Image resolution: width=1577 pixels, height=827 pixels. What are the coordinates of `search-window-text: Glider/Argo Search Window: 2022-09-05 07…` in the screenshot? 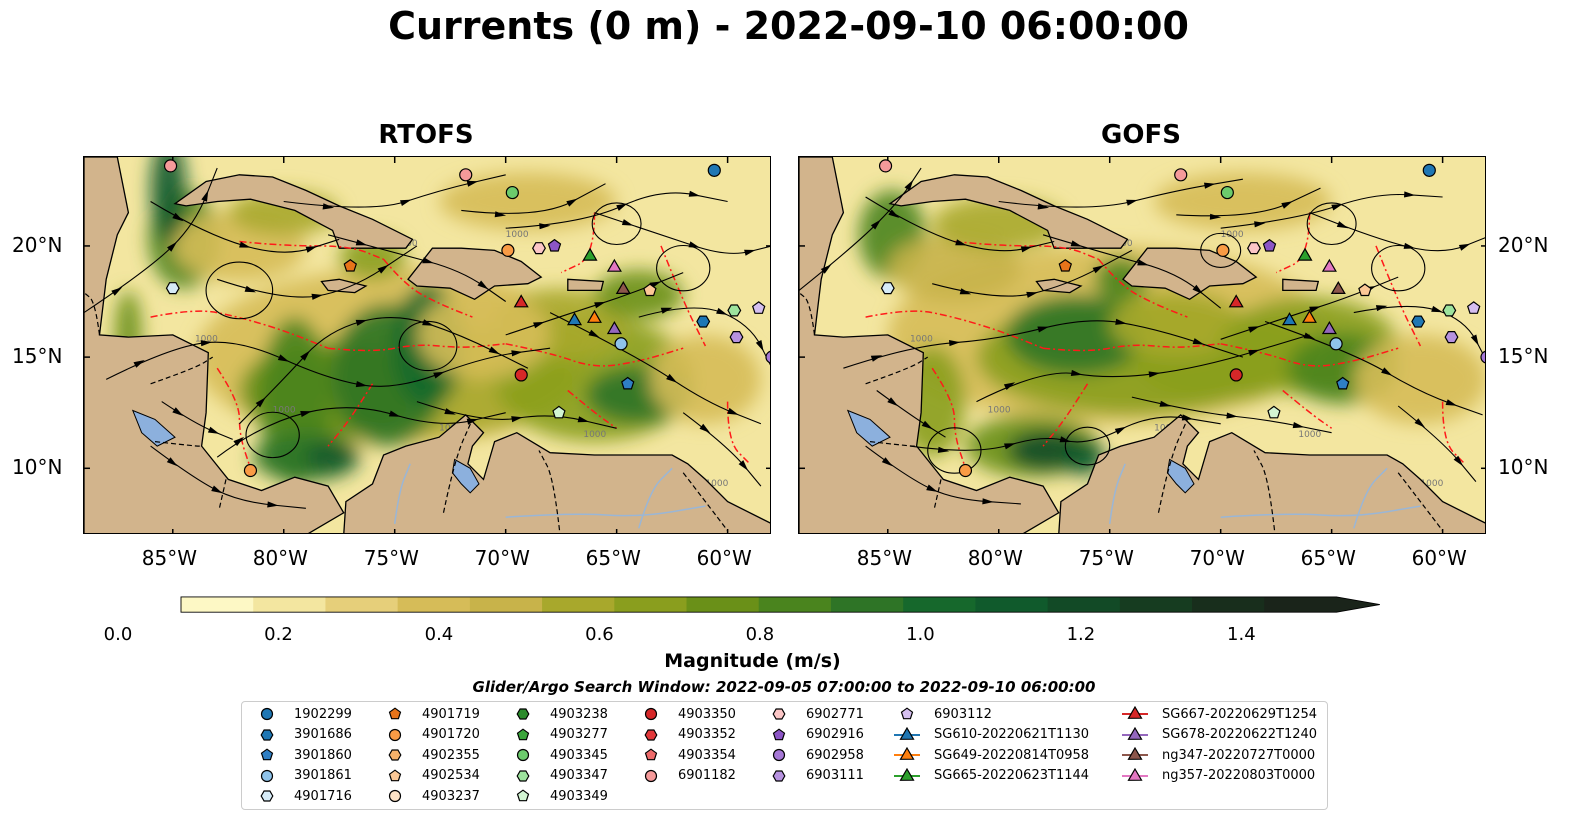 It's located at (784, 687).